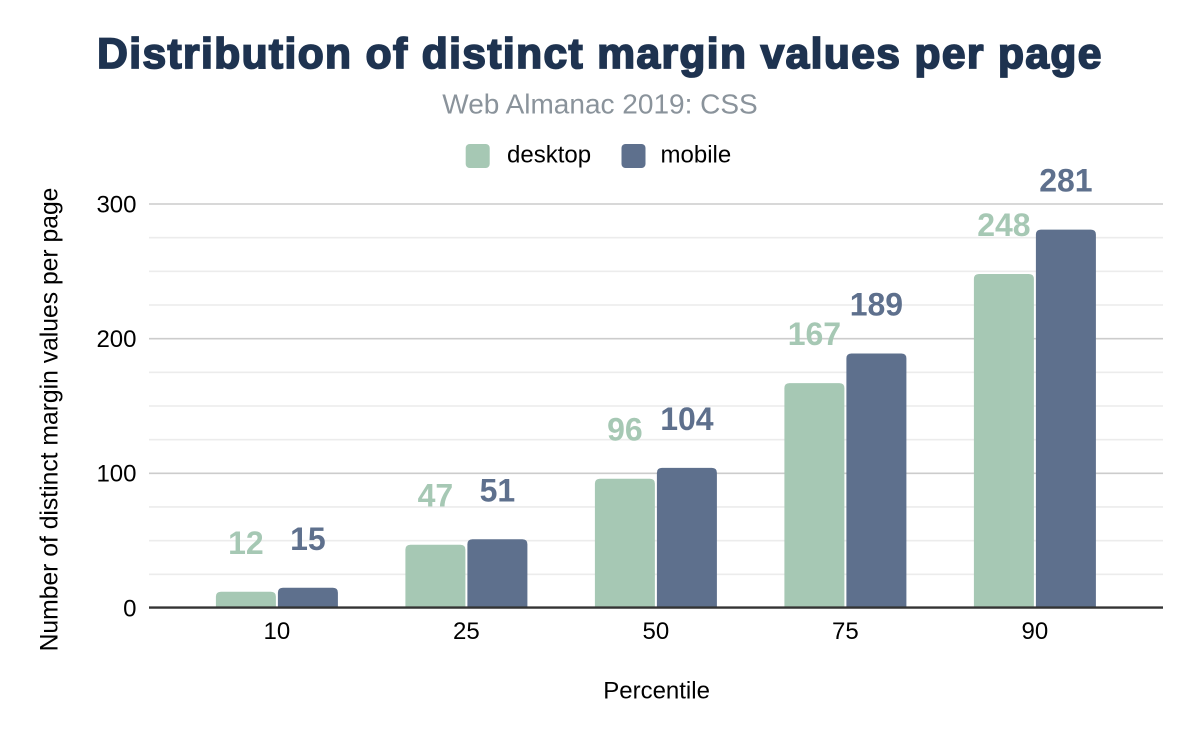 This screenshot has height=742, width=1200. Describe the element at coordinates (498, 490) in the screenshot. I see `svg-text: 51` at that location.